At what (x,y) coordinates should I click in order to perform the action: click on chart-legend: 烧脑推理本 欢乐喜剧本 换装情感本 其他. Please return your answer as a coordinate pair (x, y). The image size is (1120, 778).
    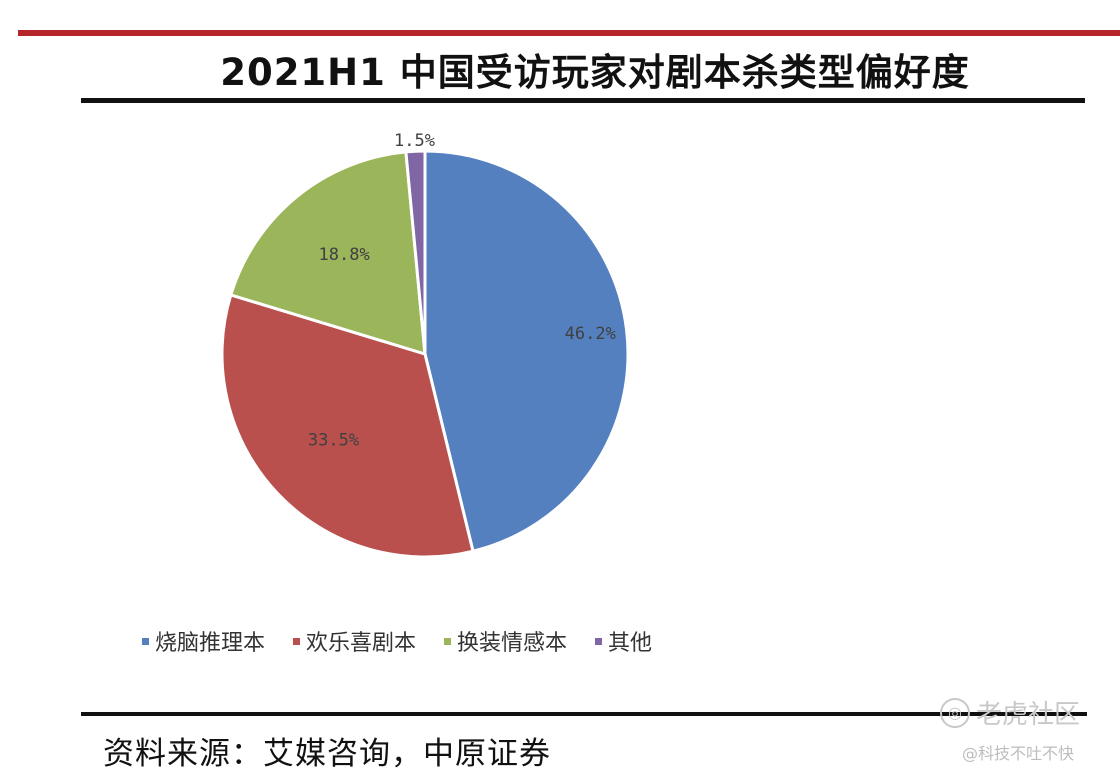
    Looking at the image, I should click on (397, 641).